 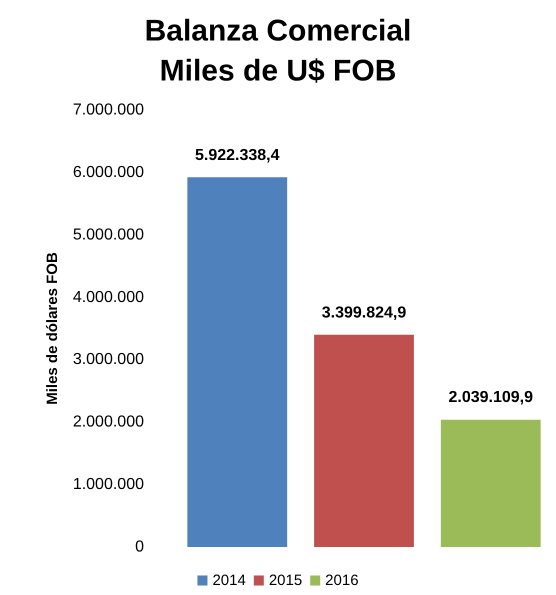 I want to click on y-tick-label: 3.000.000, so click(x=108, y=359).